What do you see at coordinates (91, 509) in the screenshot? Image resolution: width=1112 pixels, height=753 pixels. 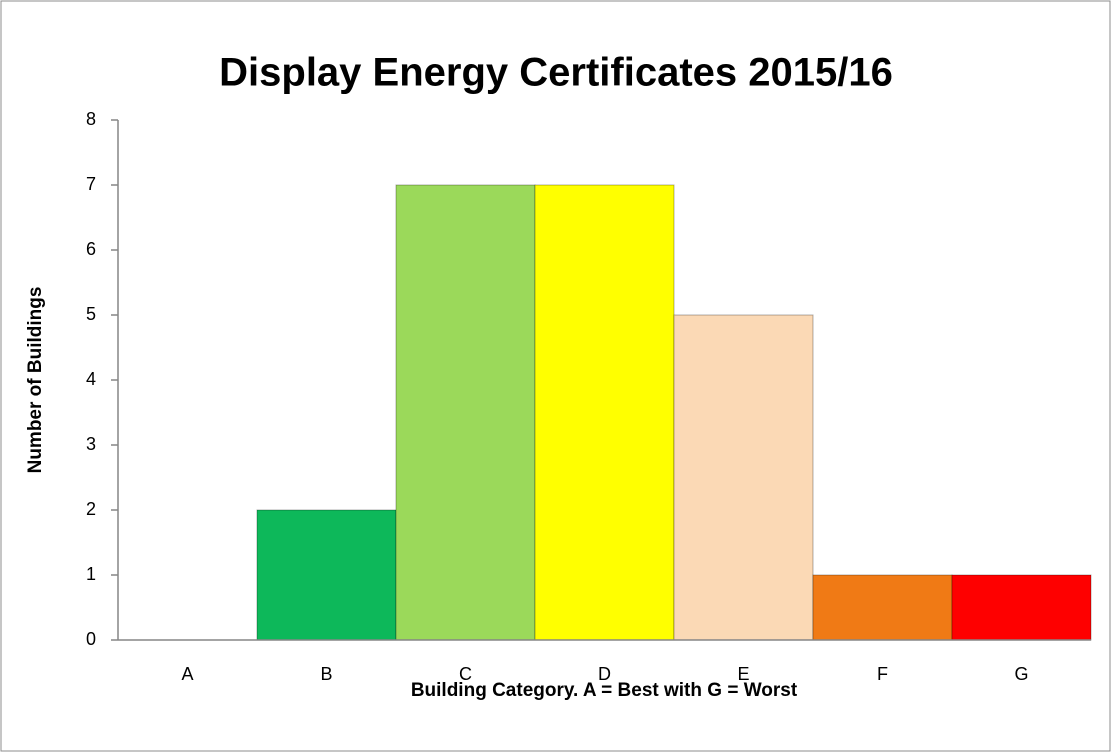 I see `y-tick-label: 2` at bounding box center [91, 509].